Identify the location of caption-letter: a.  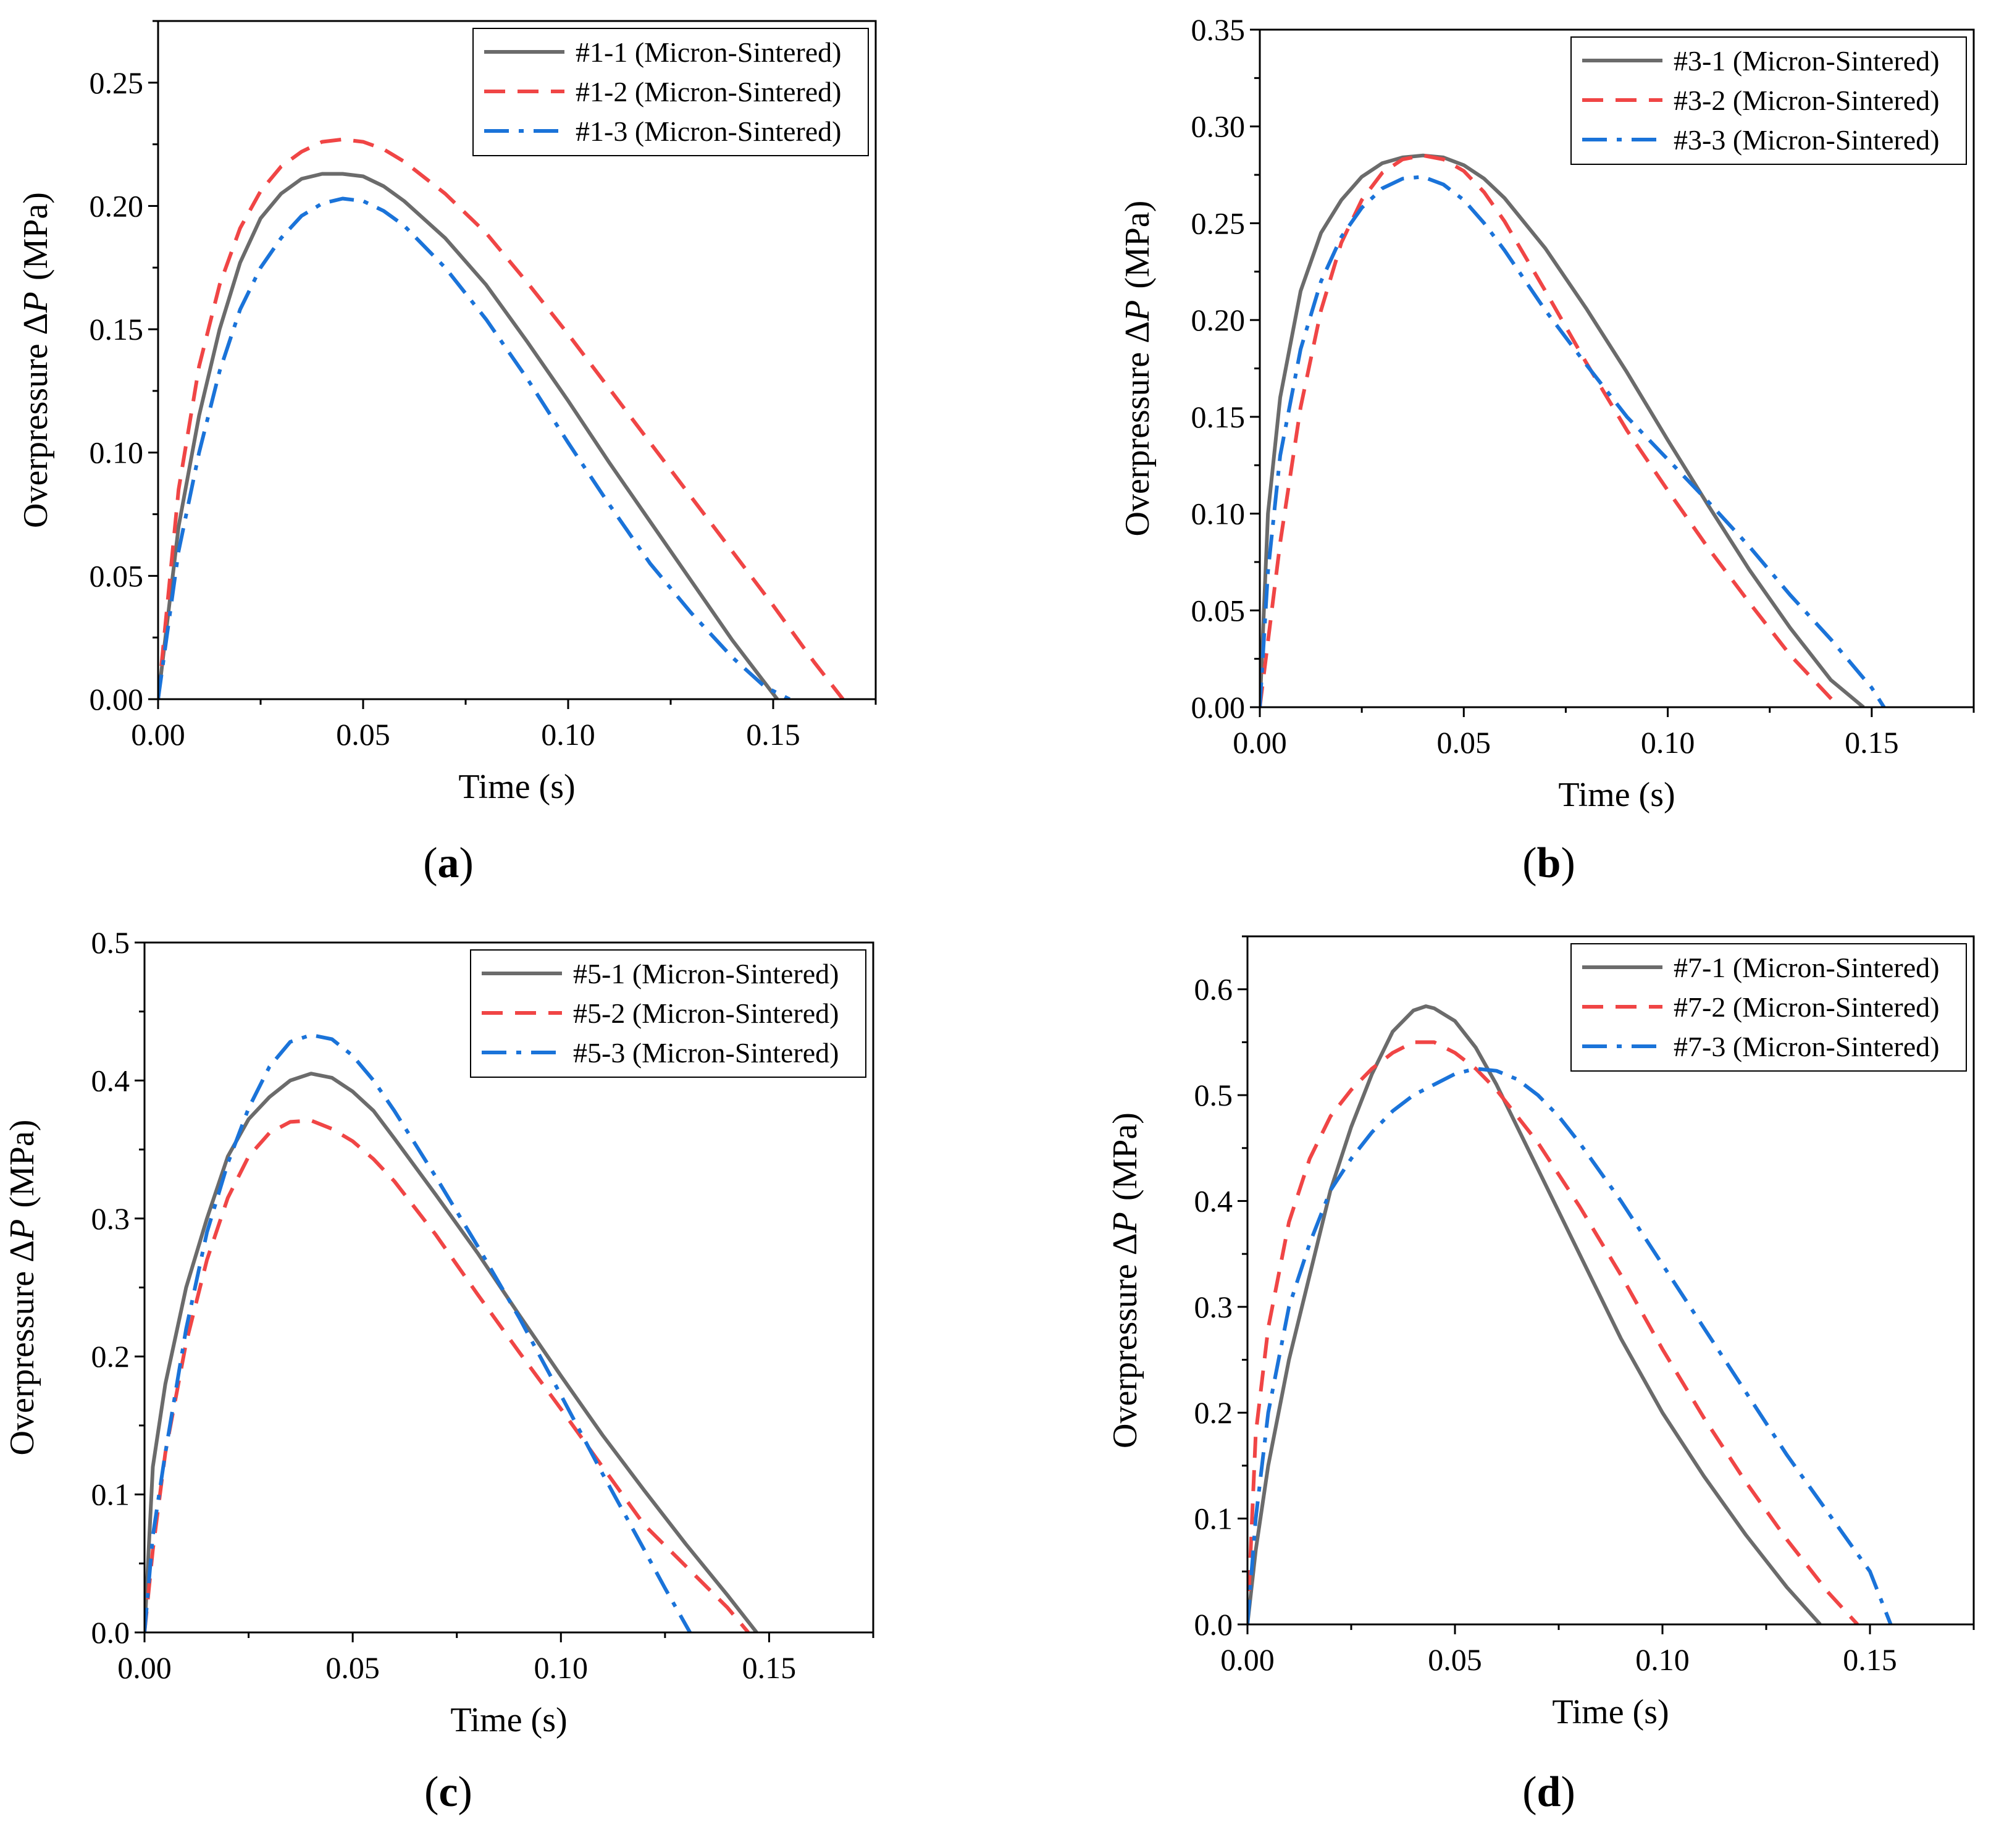
(449, 863).